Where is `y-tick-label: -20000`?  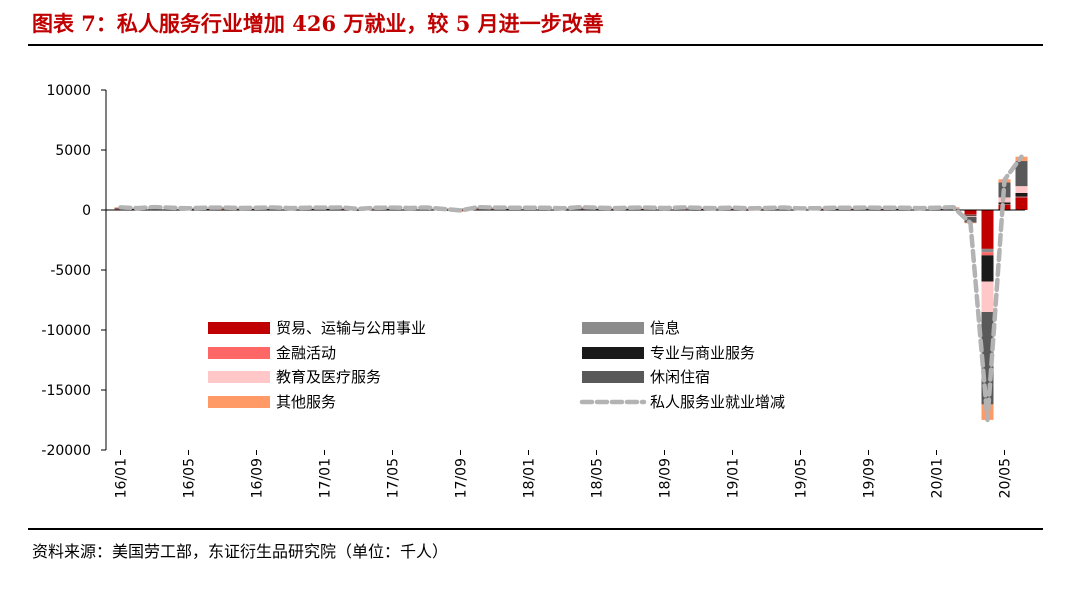 y-tick-label: -20000 is located at coordinates (66, 451).